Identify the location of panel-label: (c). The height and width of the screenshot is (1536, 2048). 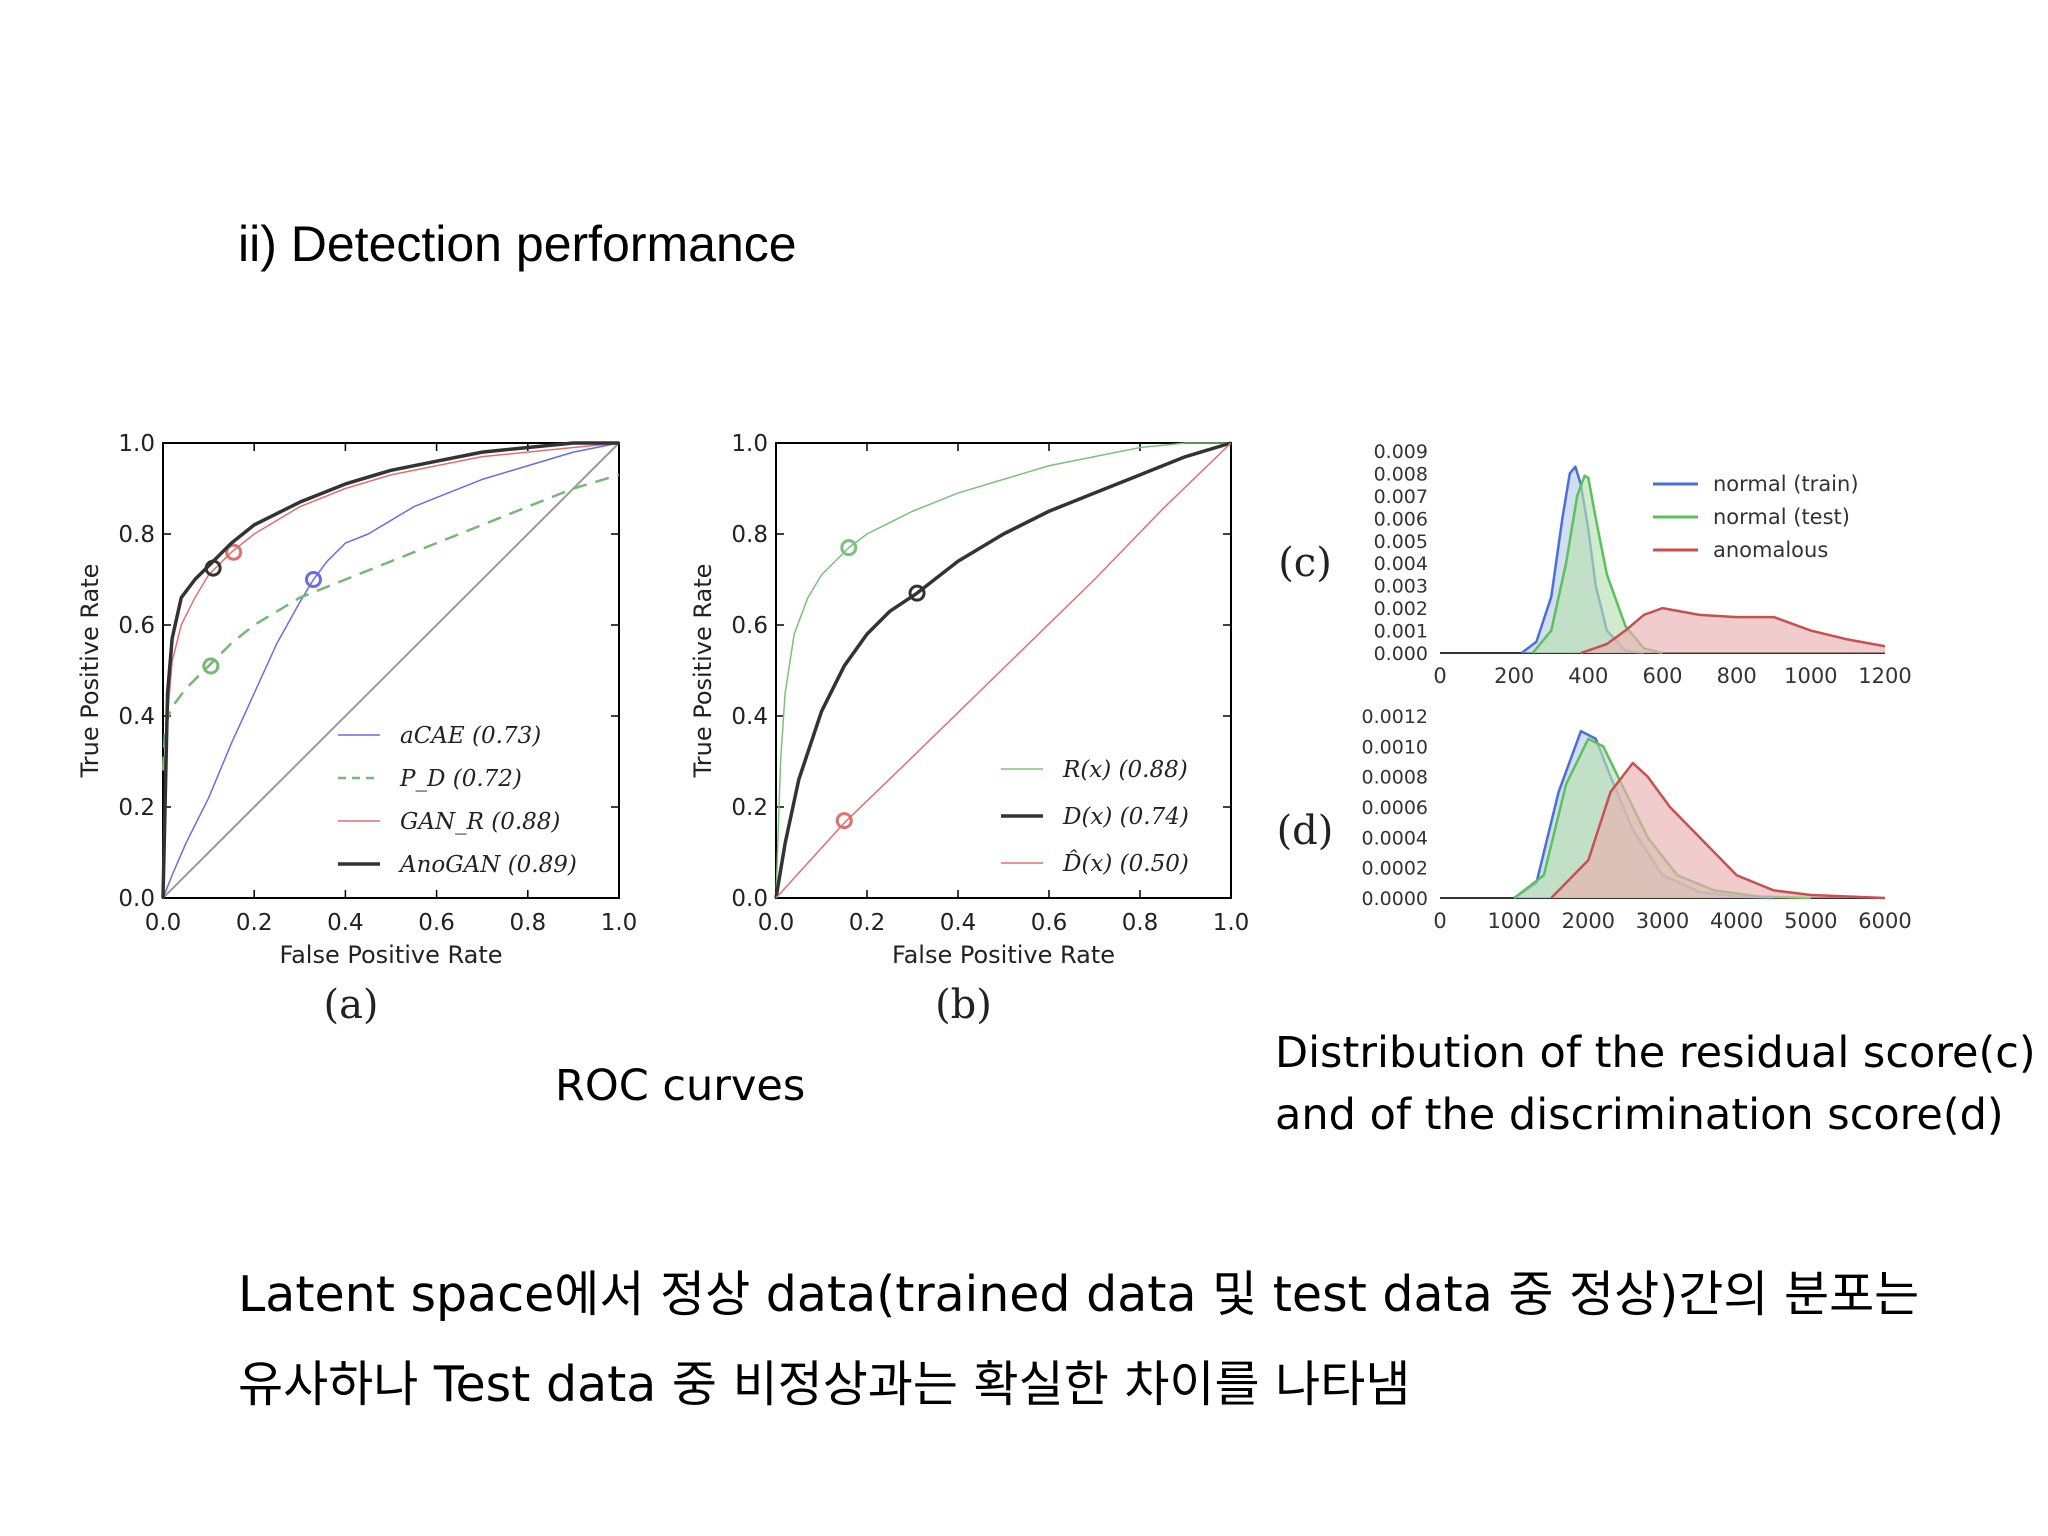
(1305, 563).